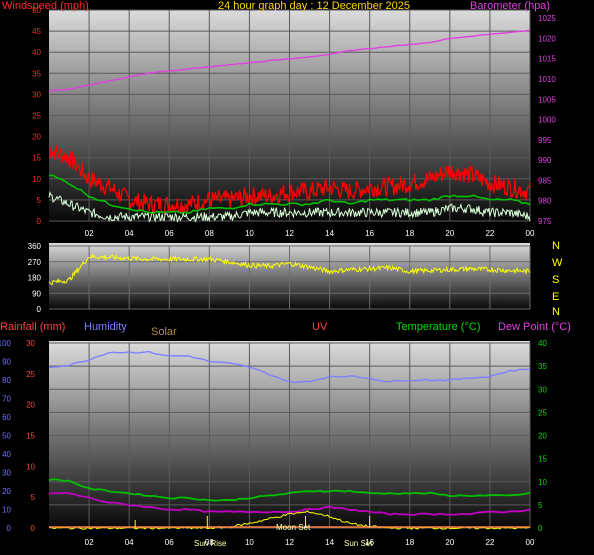 The height and width of the screenshot is (555, 594). I want to click on baro-tick-label: 1010, so click(547, 79).